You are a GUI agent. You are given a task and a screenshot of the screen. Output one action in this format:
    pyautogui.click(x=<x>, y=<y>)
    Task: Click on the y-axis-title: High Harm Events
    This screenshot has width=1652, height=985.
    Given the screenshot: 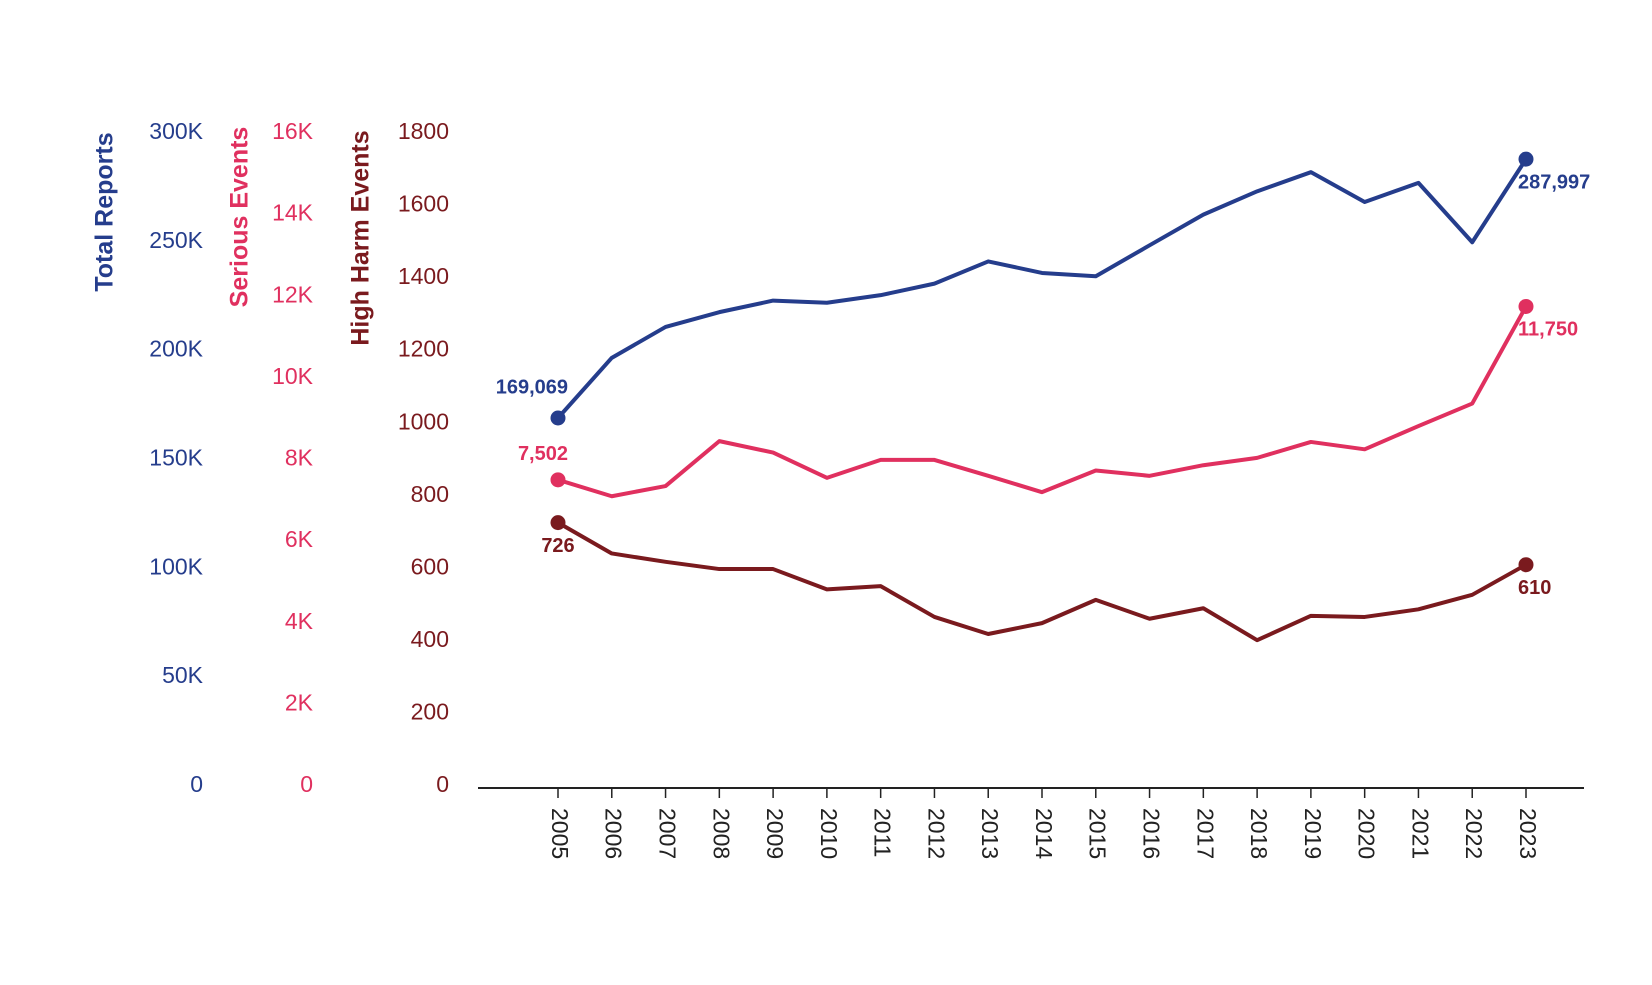 What is the action you would take?
    pyautogui.click(x=361, y=237)
    